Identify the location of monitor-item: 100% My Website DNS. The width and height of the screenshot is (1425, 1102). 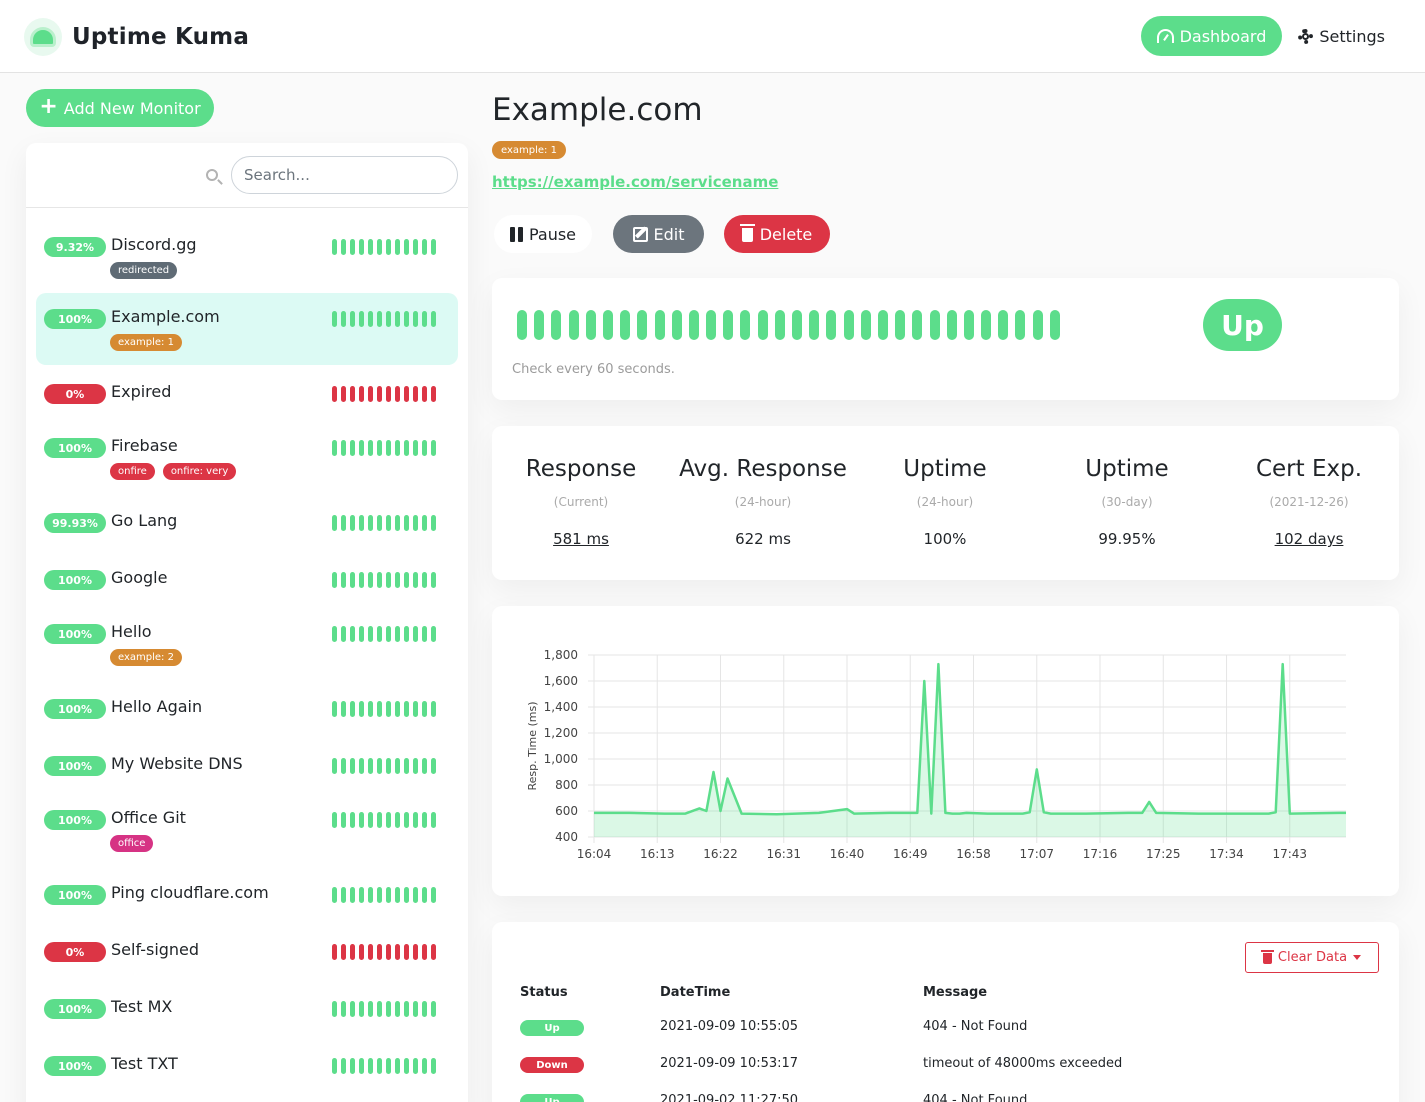
(247, 765).